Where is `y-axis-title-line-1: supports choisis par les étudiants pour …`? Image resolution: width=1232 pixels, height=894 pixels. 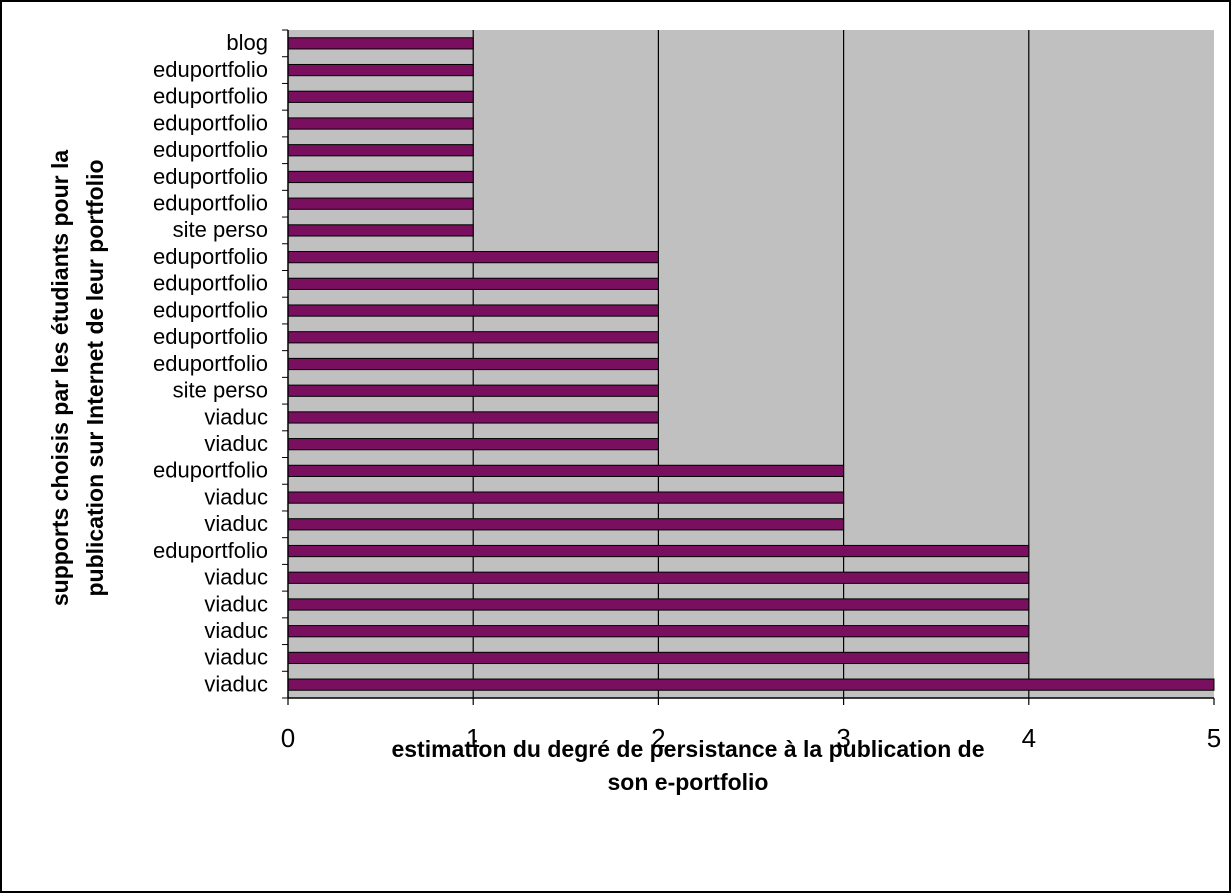 y-axis-title-line-1: supports choisis par les étudiants pour … is located at coordinates (60, 378).